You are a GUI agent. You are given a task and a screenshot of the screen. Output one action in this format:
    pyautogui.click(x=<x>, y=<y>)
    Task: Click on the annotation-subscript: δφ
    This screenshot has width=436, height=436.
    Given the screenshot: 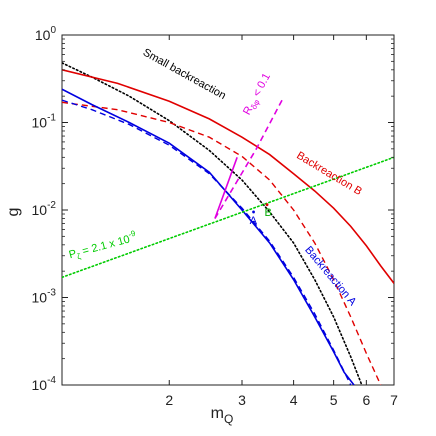 What is the action you would take?
    pyautogui.click(x=255, y=104)
    